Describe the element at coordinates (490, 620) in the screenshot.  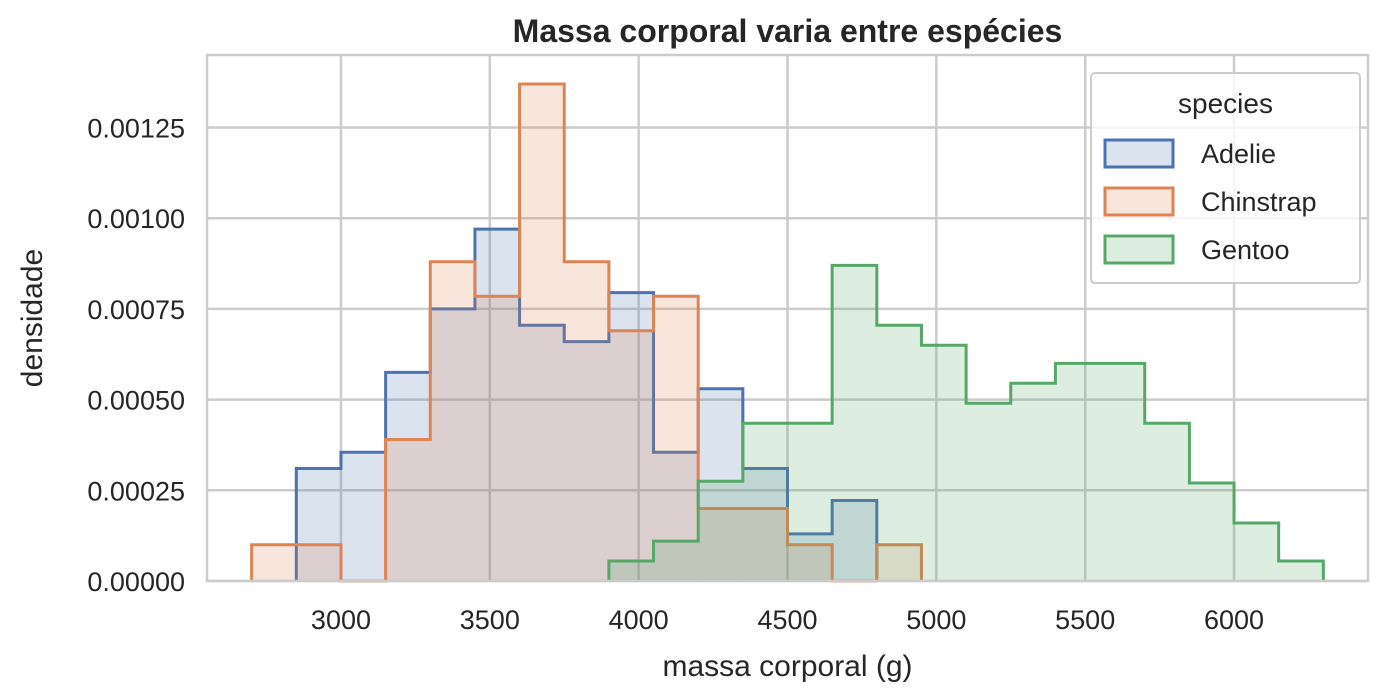
I see `x-tick-label: 3500` at that location.